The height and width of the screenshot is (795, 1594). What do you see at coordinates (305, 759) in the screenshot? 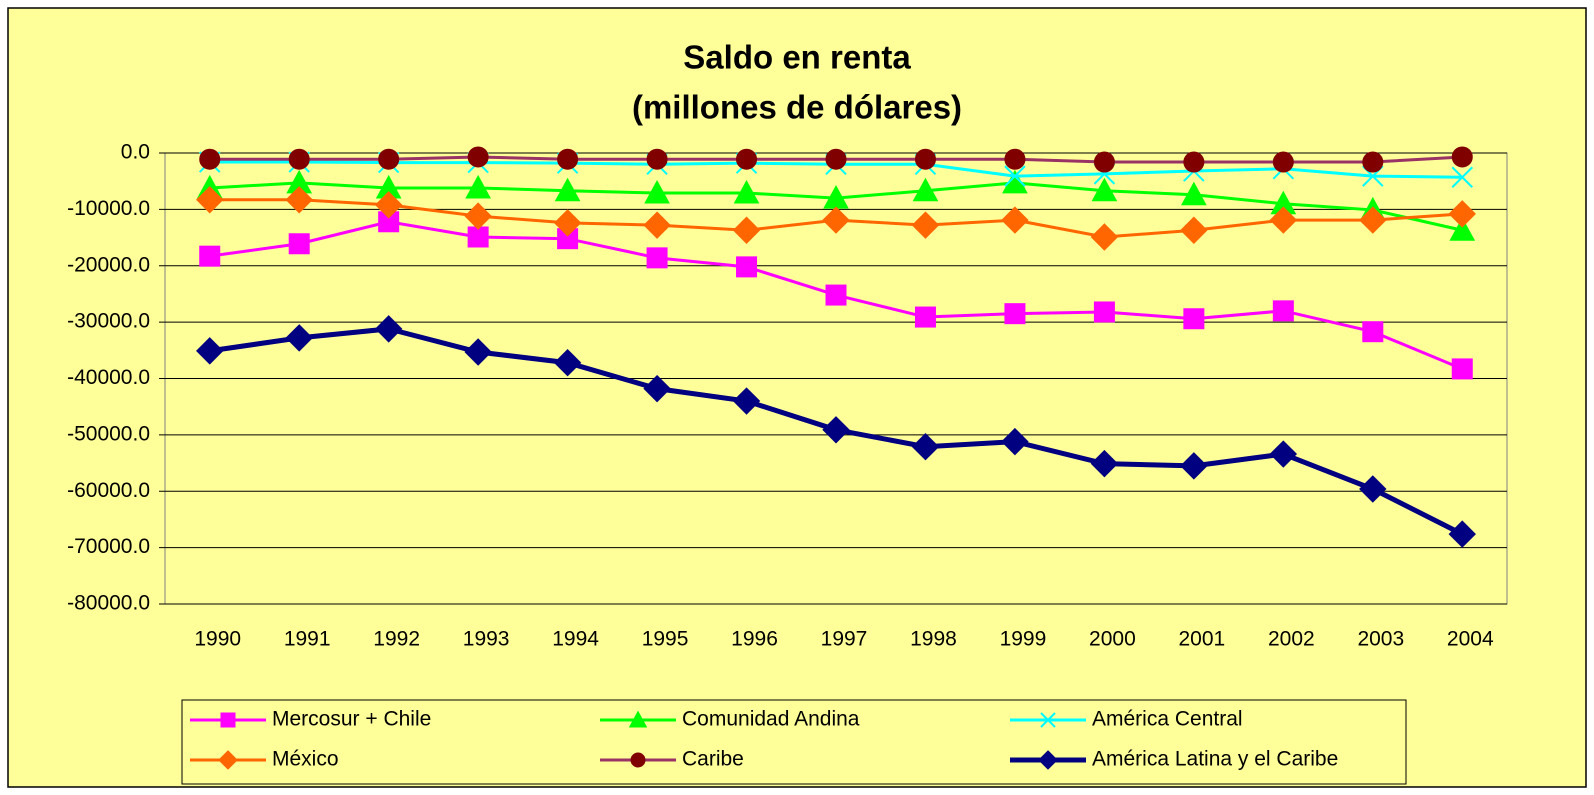
I see `legend-label: México` at bounding box center [305, 759].